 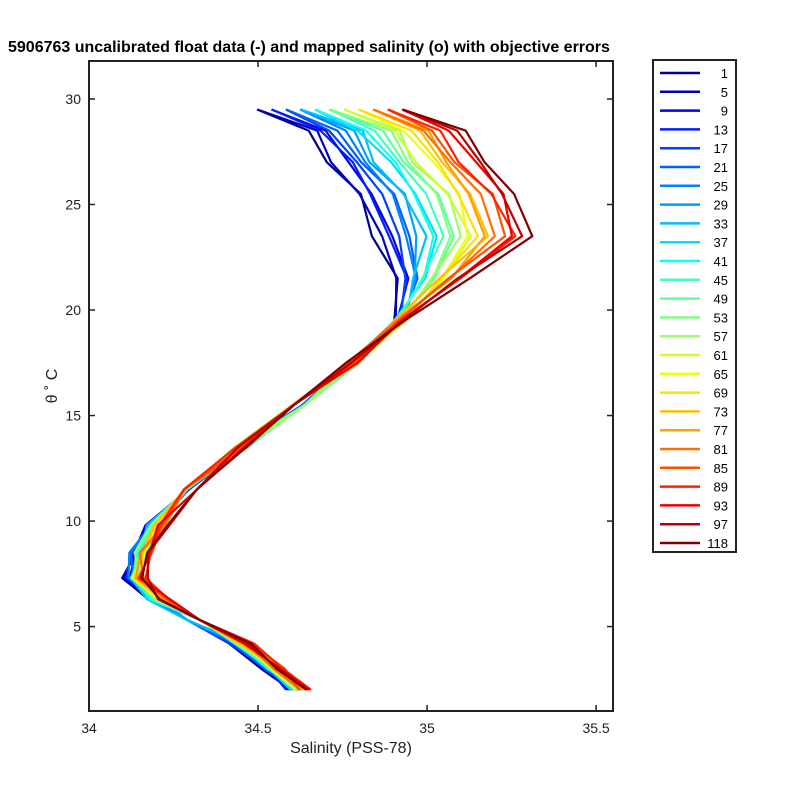 I want to click on legend-label: 89, so click(x=721, y=487).